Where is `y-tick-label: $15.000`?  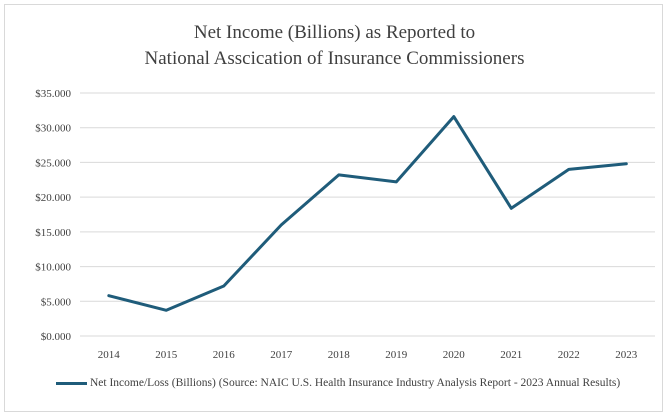 y-tick-label: $15.000 is located at coordinates (53, 233).